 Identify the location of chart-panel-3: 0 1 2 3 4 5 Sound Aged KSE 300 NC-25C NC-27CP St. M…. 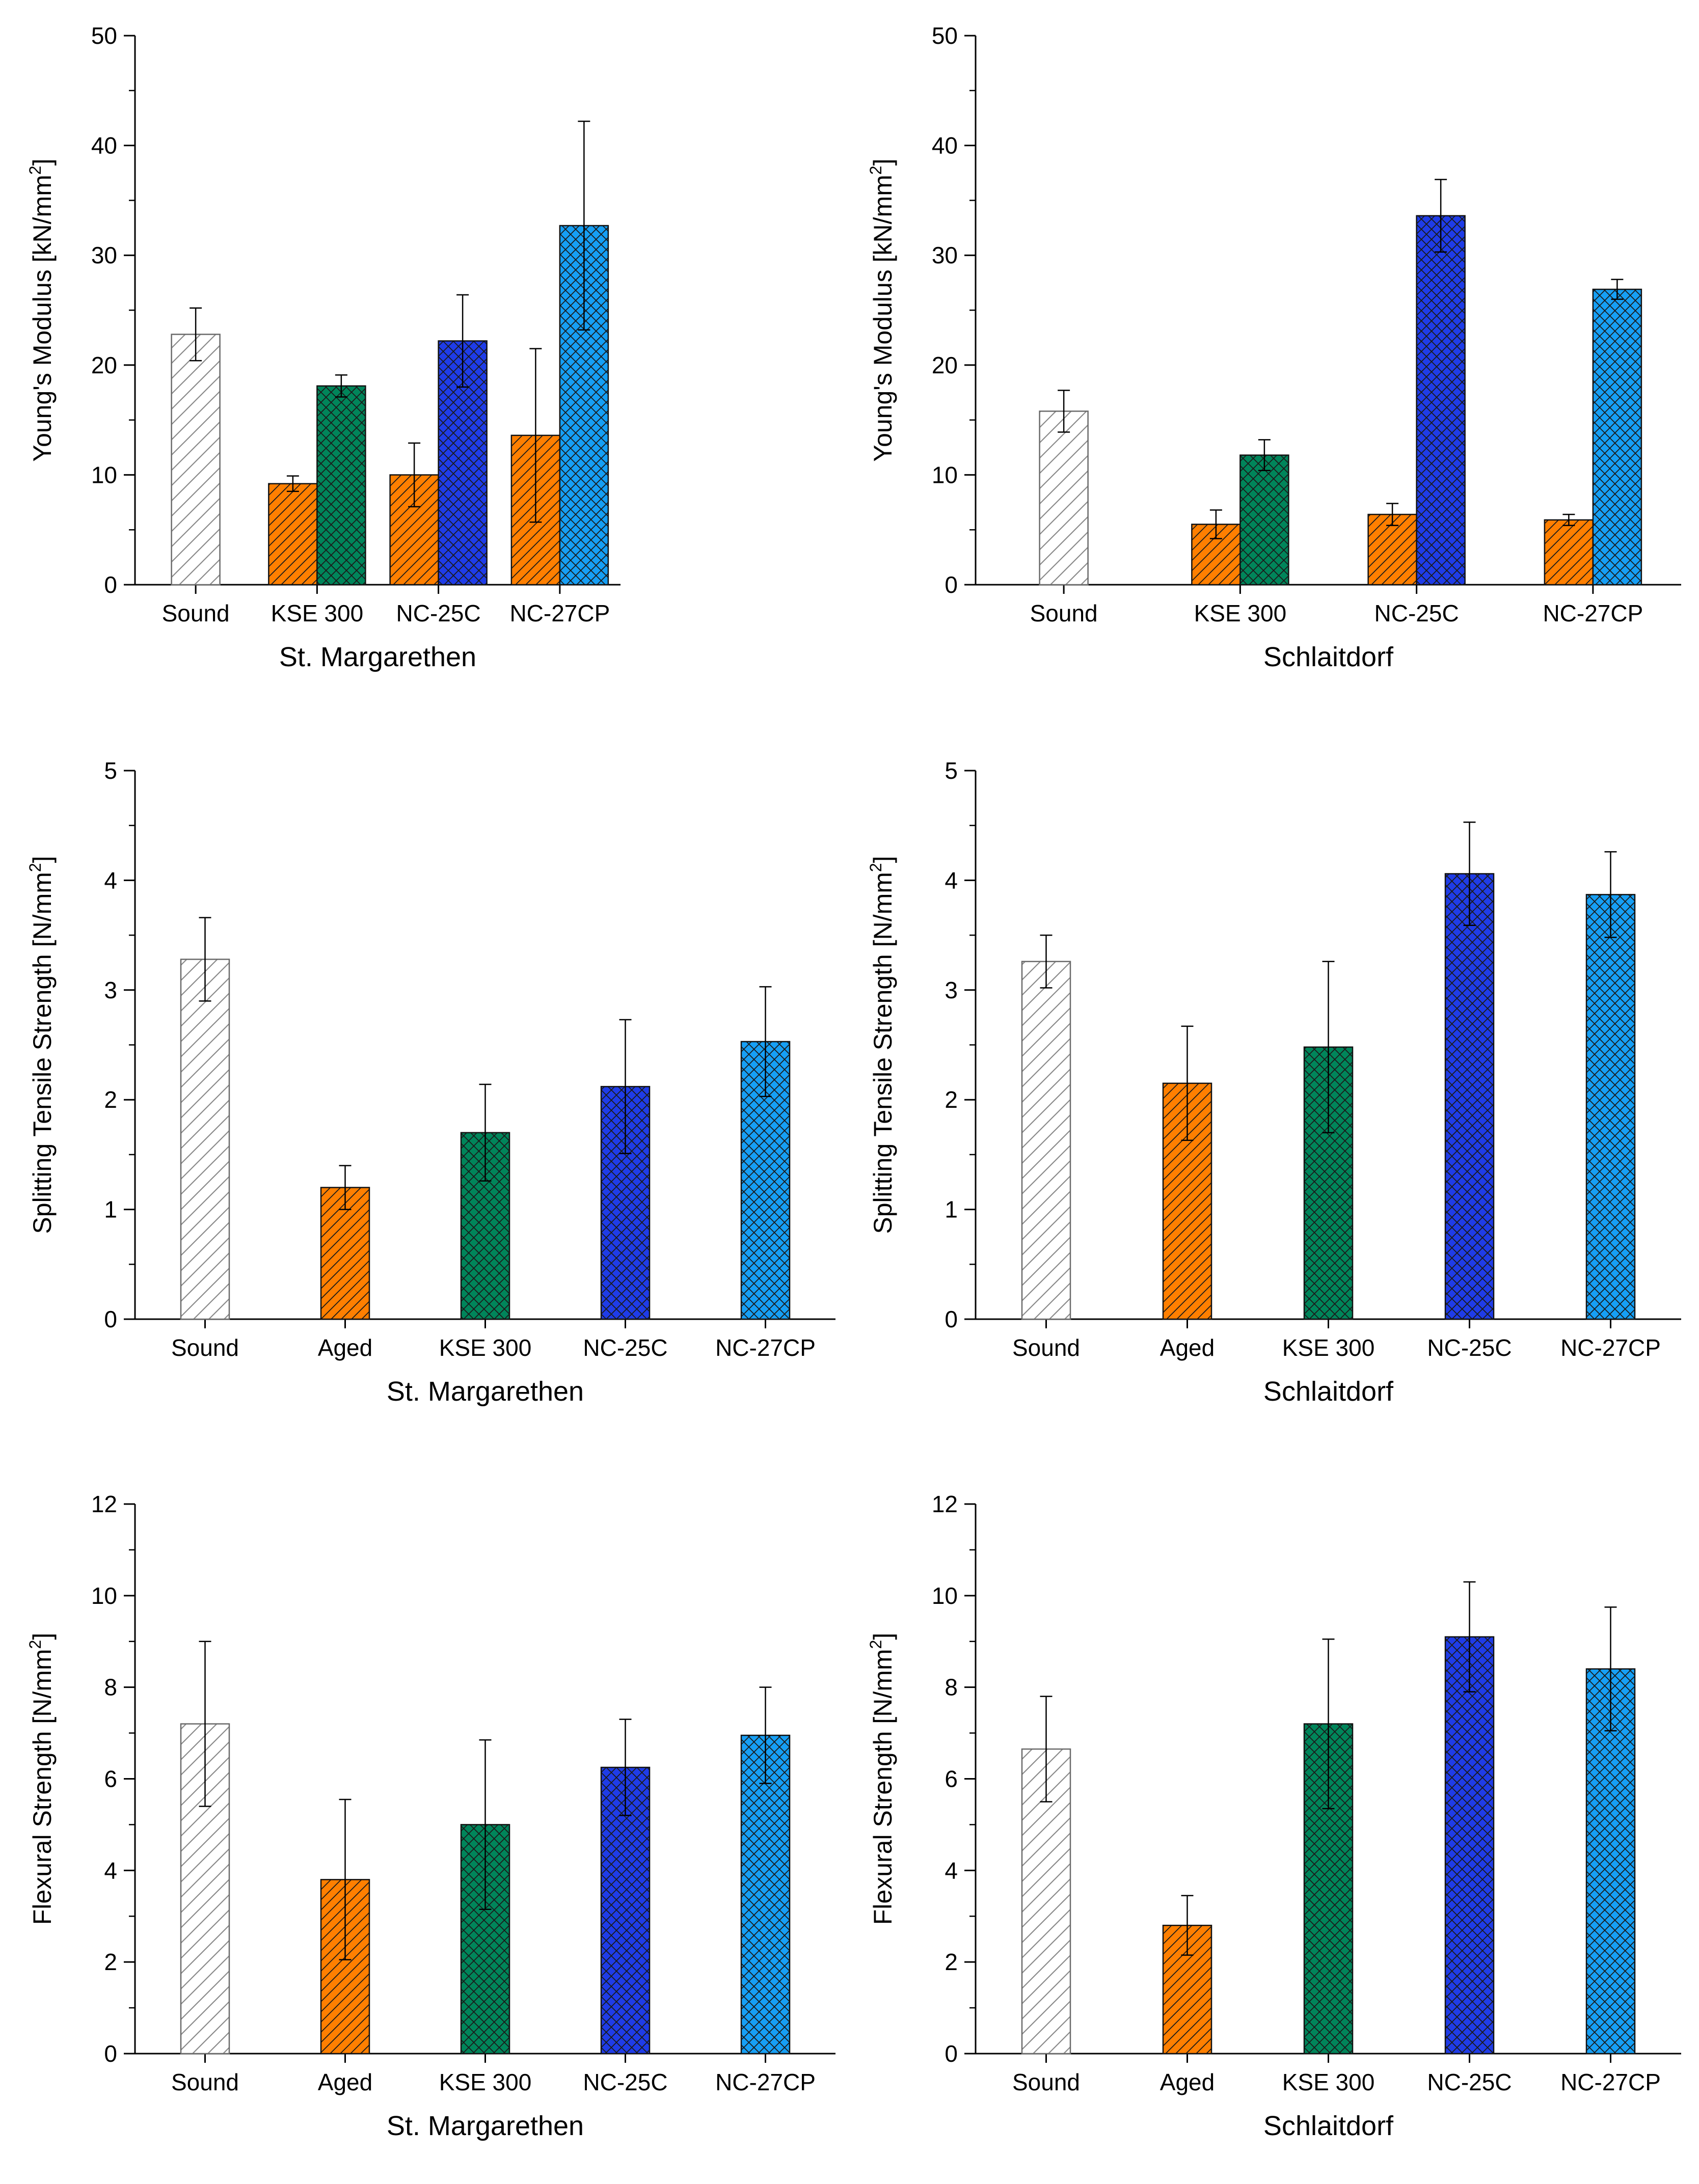
(431, 1082).